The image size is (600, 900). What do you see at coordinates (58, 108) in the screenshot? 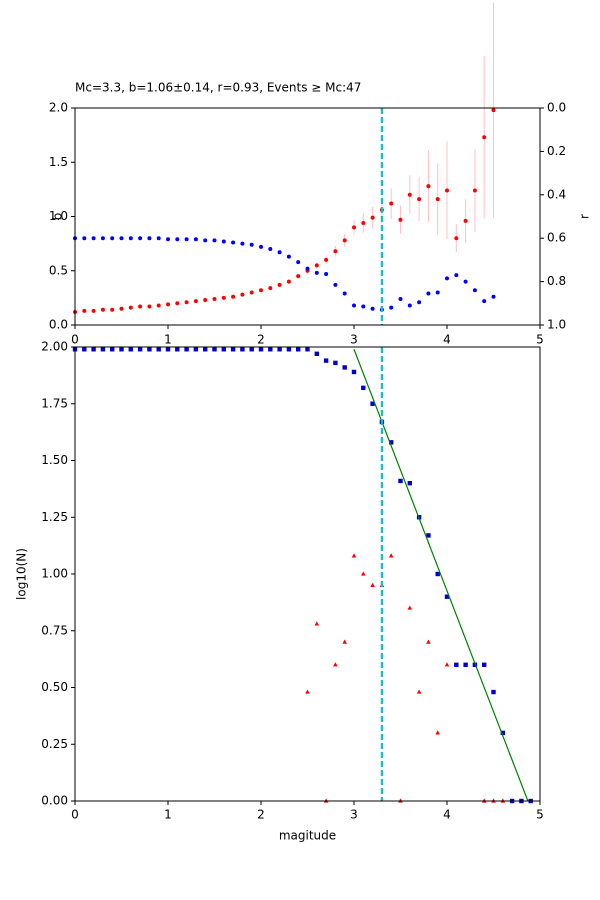
I see `y-tick-label: 2.0` at bounding box center [58, 108].